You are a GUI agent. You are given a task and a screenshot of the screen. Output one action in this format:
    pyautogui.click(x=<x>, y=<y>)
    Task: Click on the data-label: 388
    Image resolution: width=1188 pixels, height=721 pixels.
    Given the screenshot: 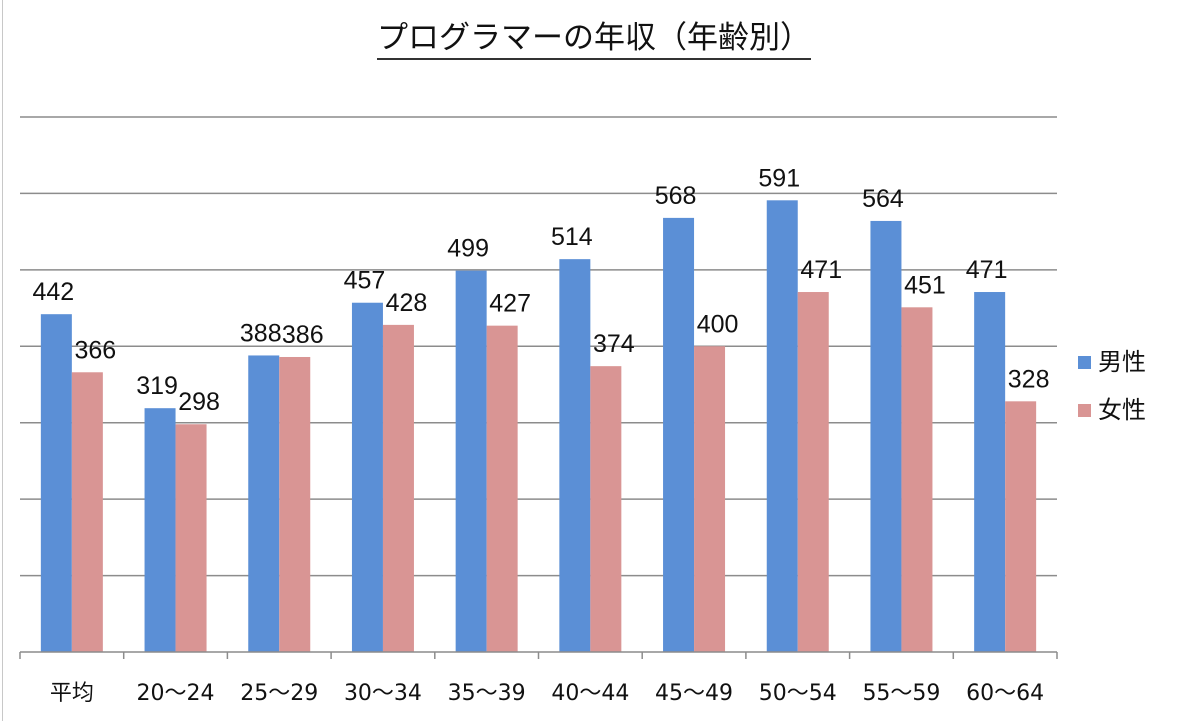 What is the action you would take?
    pyautogui.click(x=261, y=333)
    